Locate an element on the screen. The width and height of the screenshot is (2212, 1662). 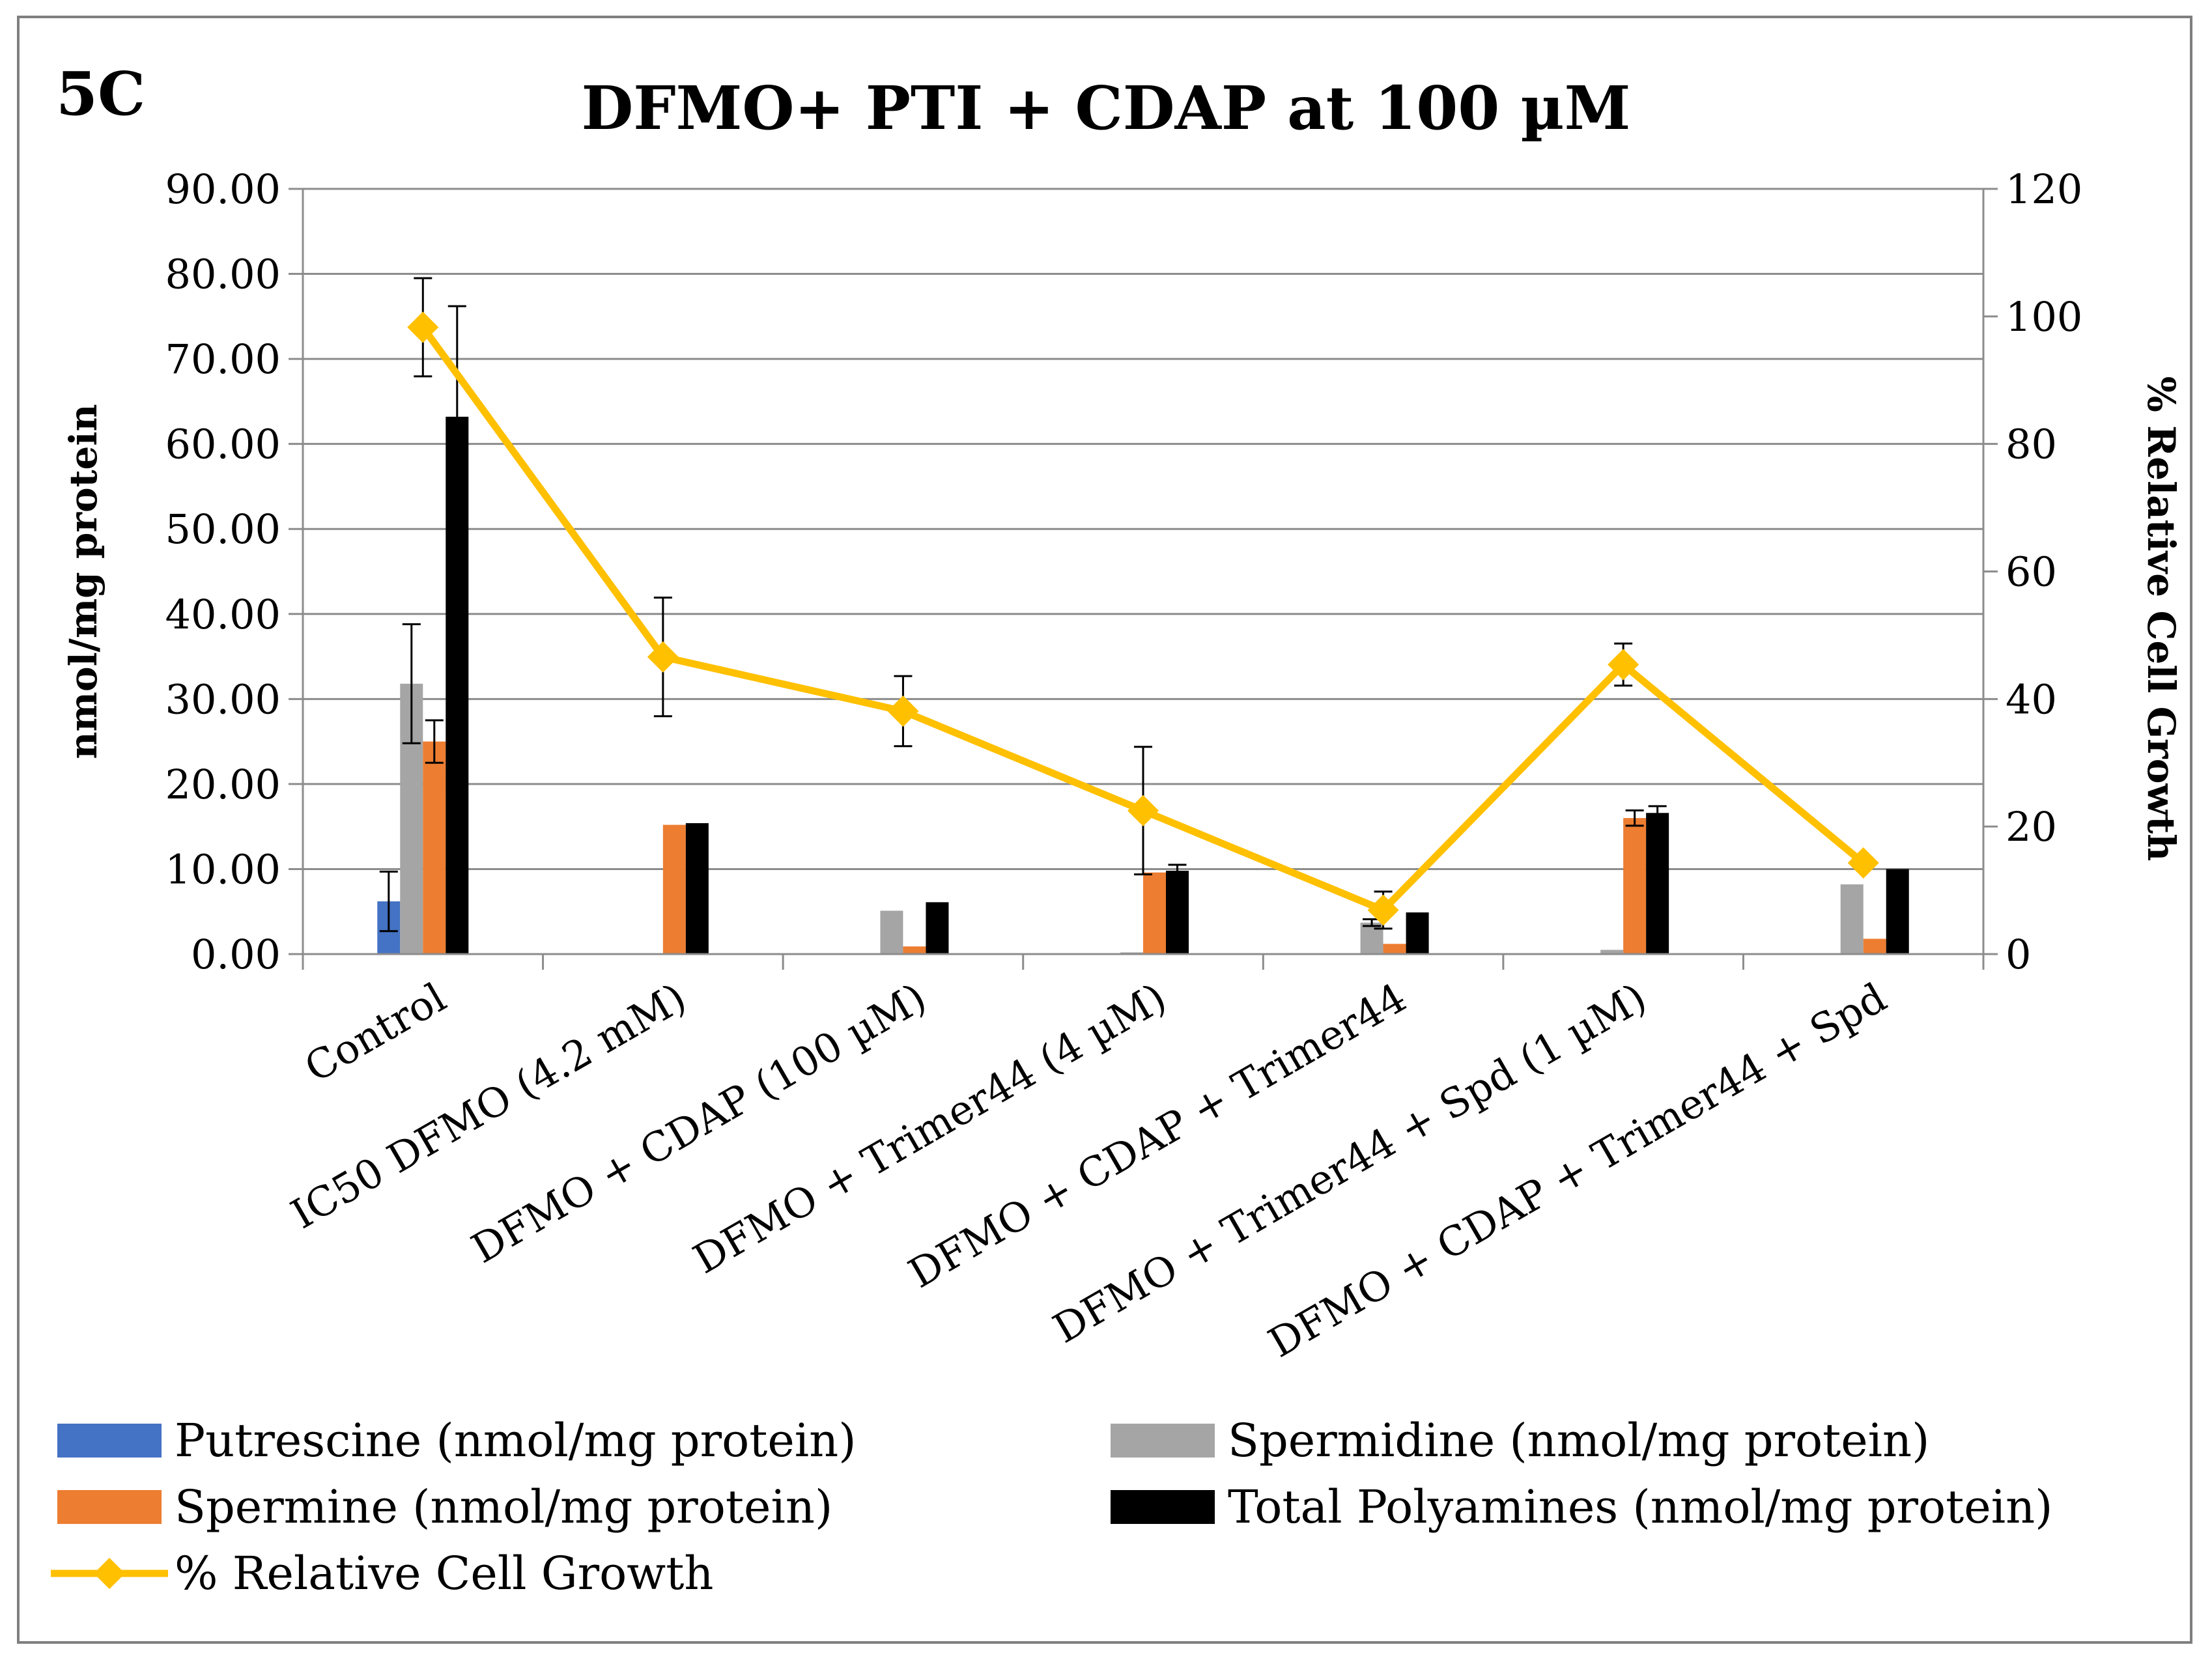
x-category-label: DFMO + CDAP (100 µM) is located at coordinates (699, 1123).